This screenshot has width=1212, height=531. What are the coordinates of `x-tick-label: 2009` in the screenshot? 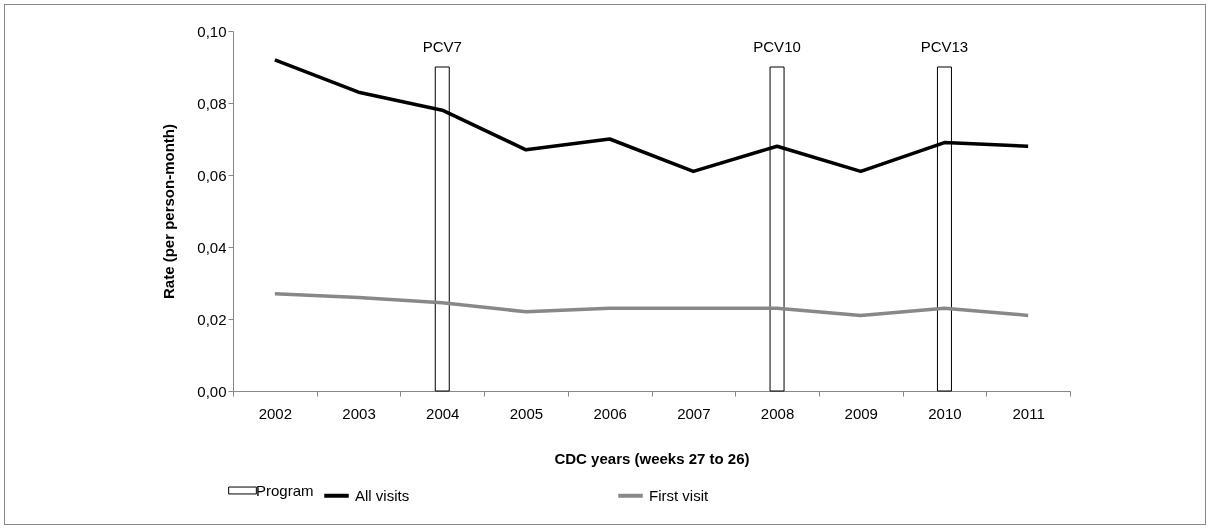 It's located at (861, 413).